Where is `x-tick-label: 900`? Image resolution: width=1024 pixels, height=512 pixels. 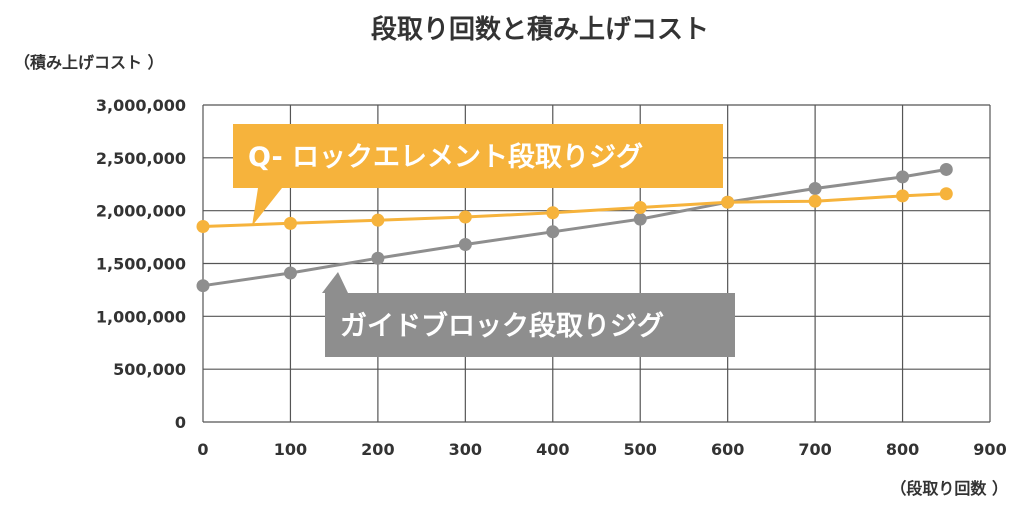 x-tick-label: 900 is located at coordinates (989, 449).